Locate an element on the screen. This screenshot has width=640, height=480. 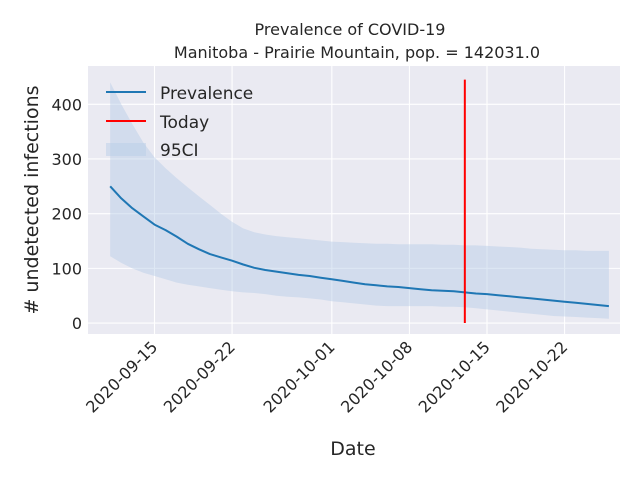
legend-ci-label: 95CI is located at coordinates (179, 151).